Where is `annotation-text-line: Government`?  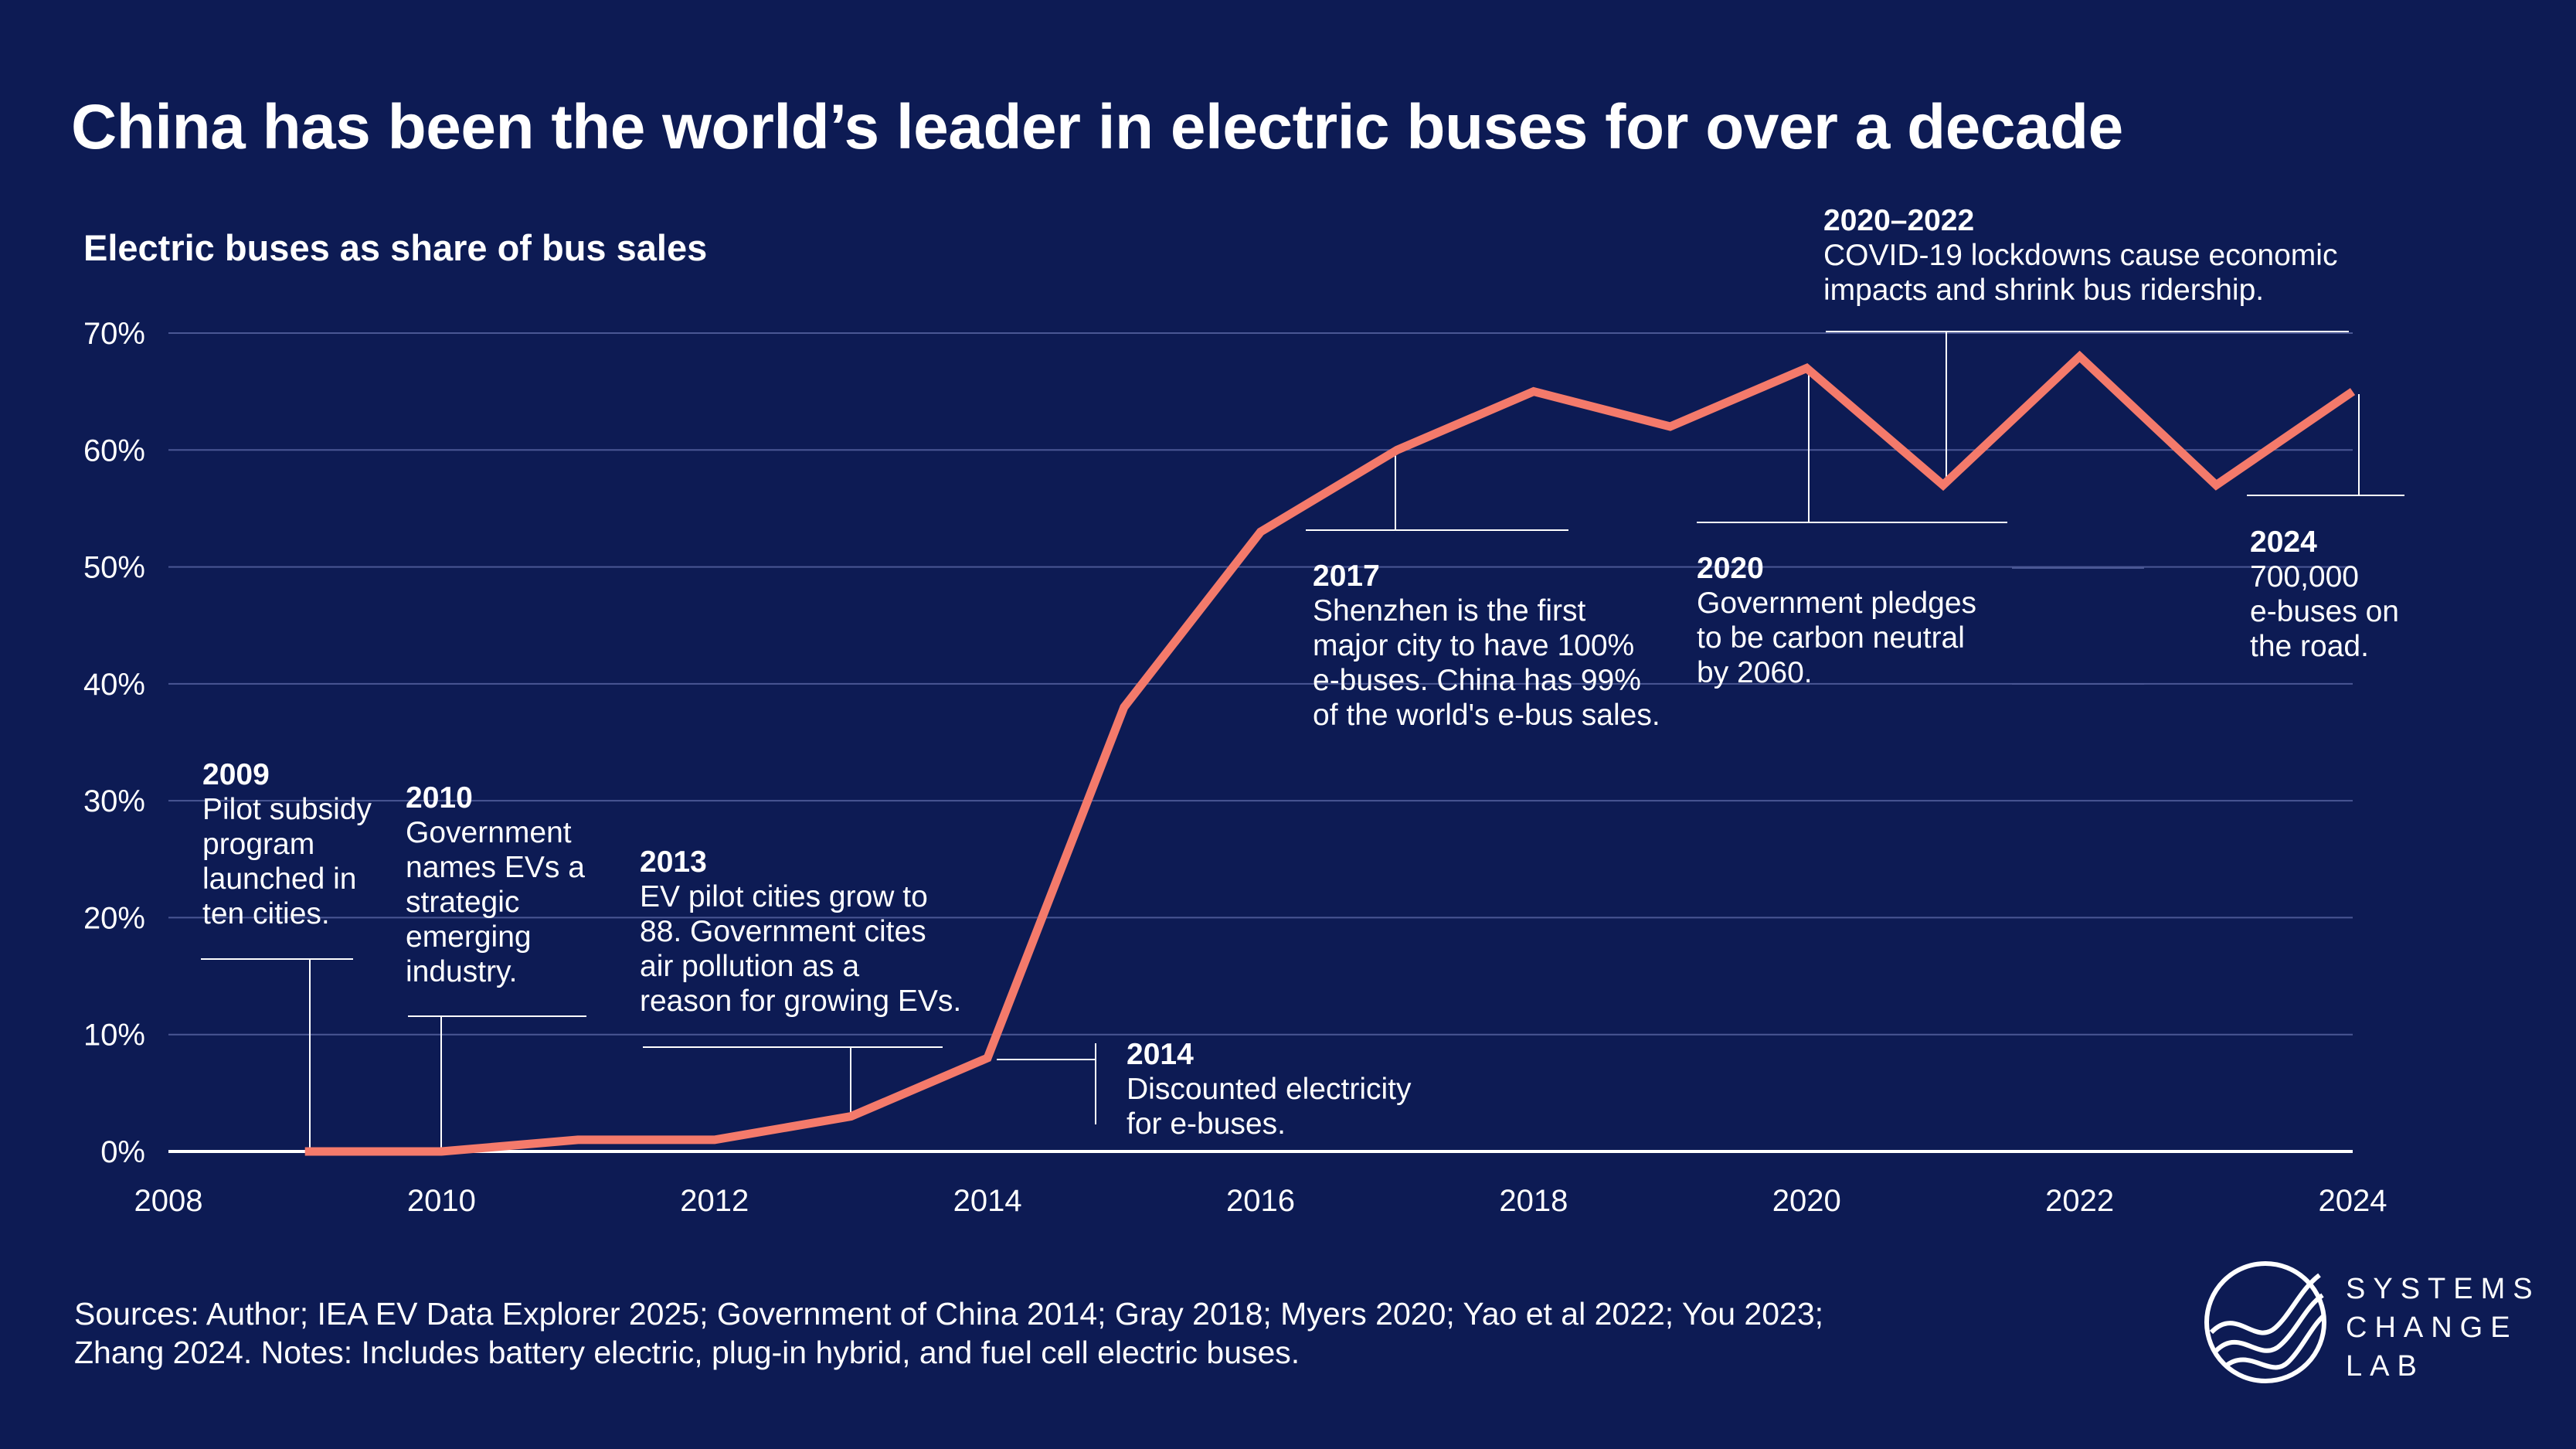
annotation-text-line: Government is located at coordinates (489, 833).